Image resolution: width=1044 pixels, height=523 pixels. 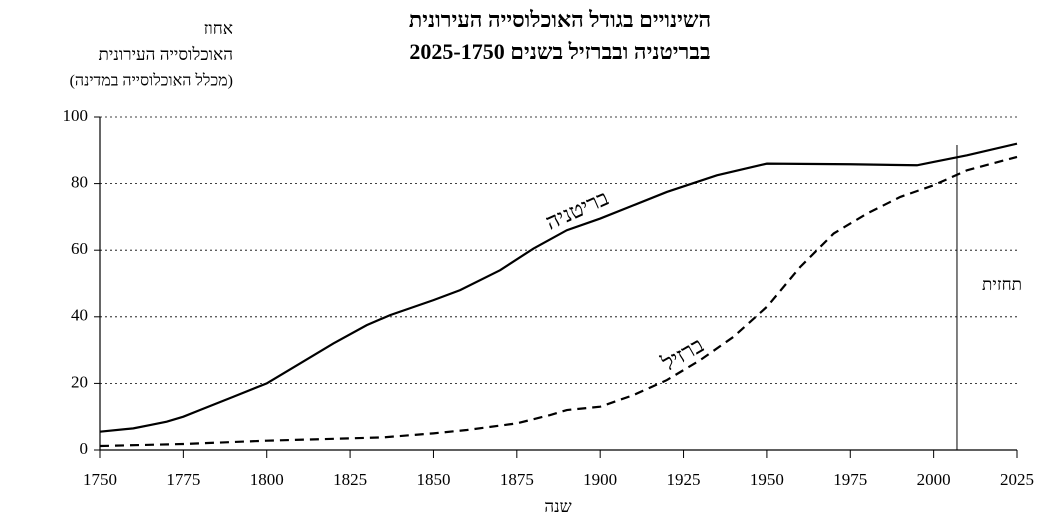 What do you see at coordinates (934, 479) in the screenshot?
I see `x-tick-label: 2000` at bounding box center [934, 479].